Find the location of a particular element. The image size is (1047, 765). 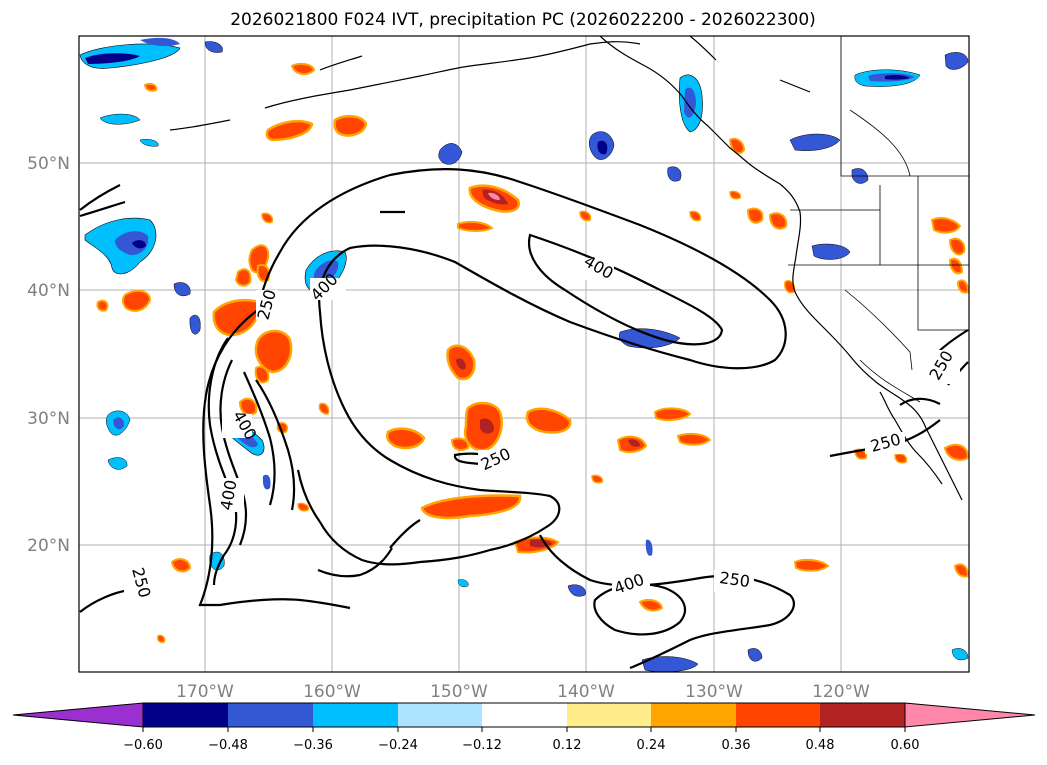

lon-label-140w: 140°W is located at coordinates (586, 692).